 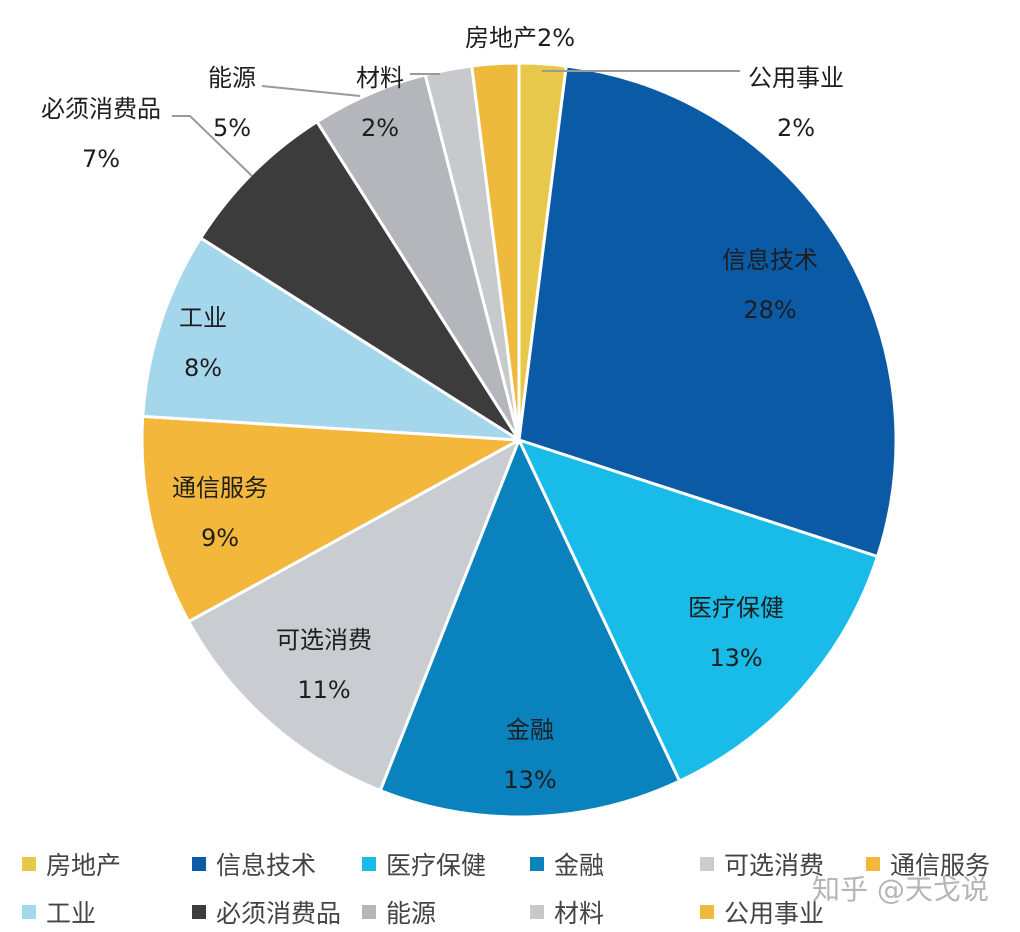 I want to click on label-realestate-text: 房地产2%, so click(x=520, y=38).